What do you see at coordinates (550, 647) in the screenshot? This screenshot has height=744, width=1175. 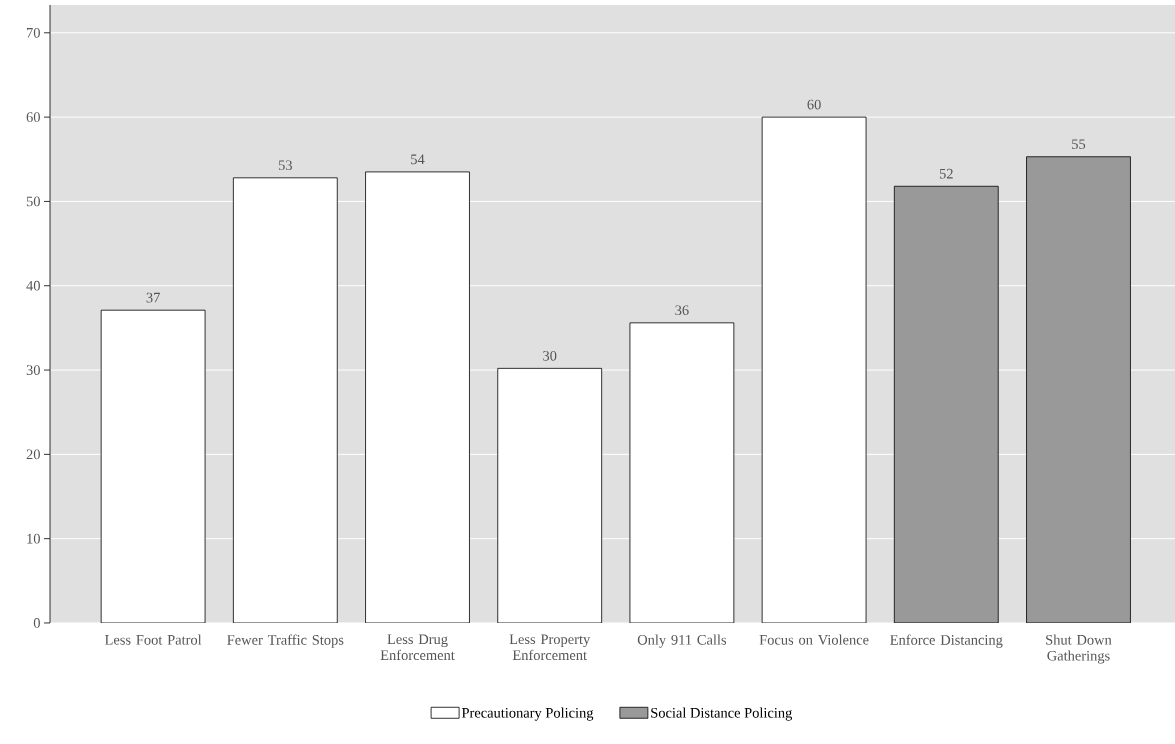 I see `x-tick-label: Less Property Enforcement` at bounding box center [550, 647].